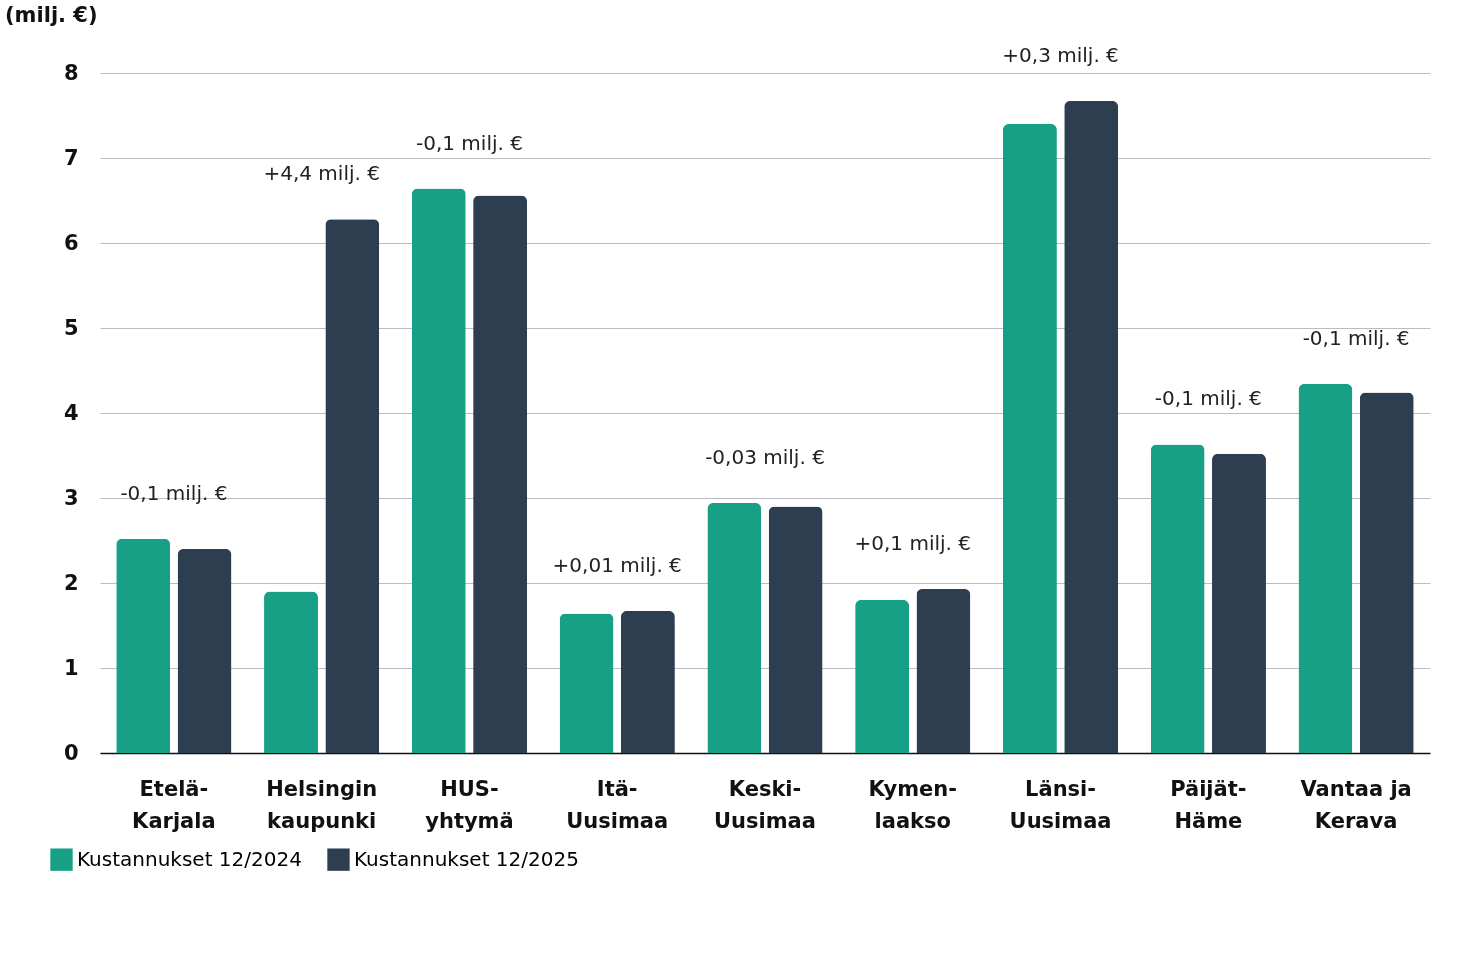  Describe the element at coordinates (912, 804) in the screenshot. I see `x-tick-label: Kymen-laakso` at that location.